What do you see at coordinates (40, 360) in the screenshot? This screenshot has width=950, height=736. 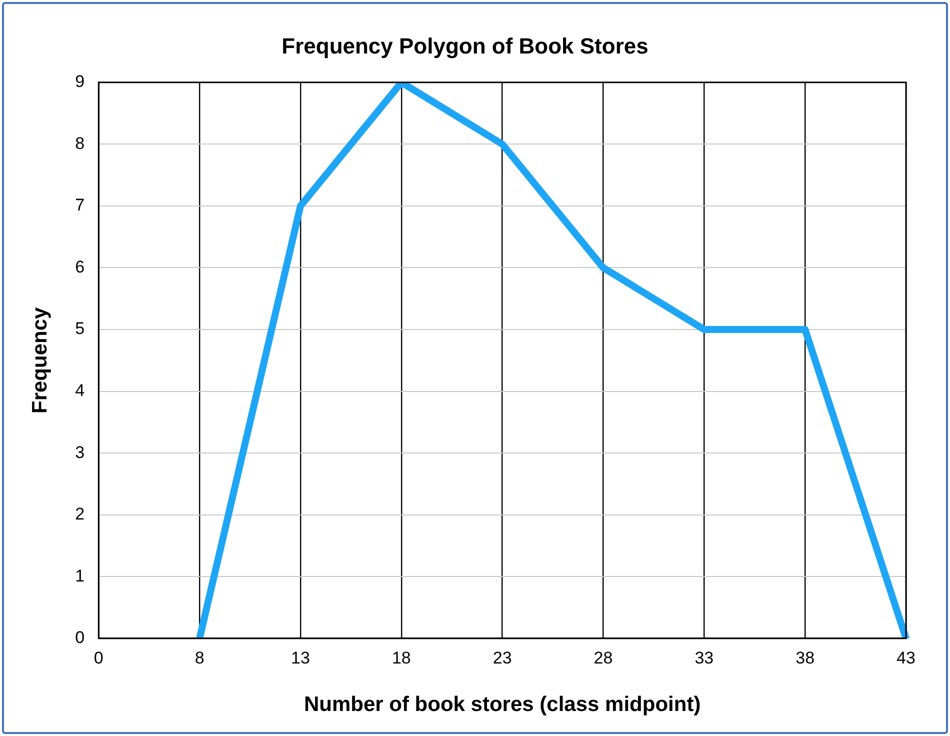 I see `y-axis-title: Frequency` at bounding box center [40, 360].